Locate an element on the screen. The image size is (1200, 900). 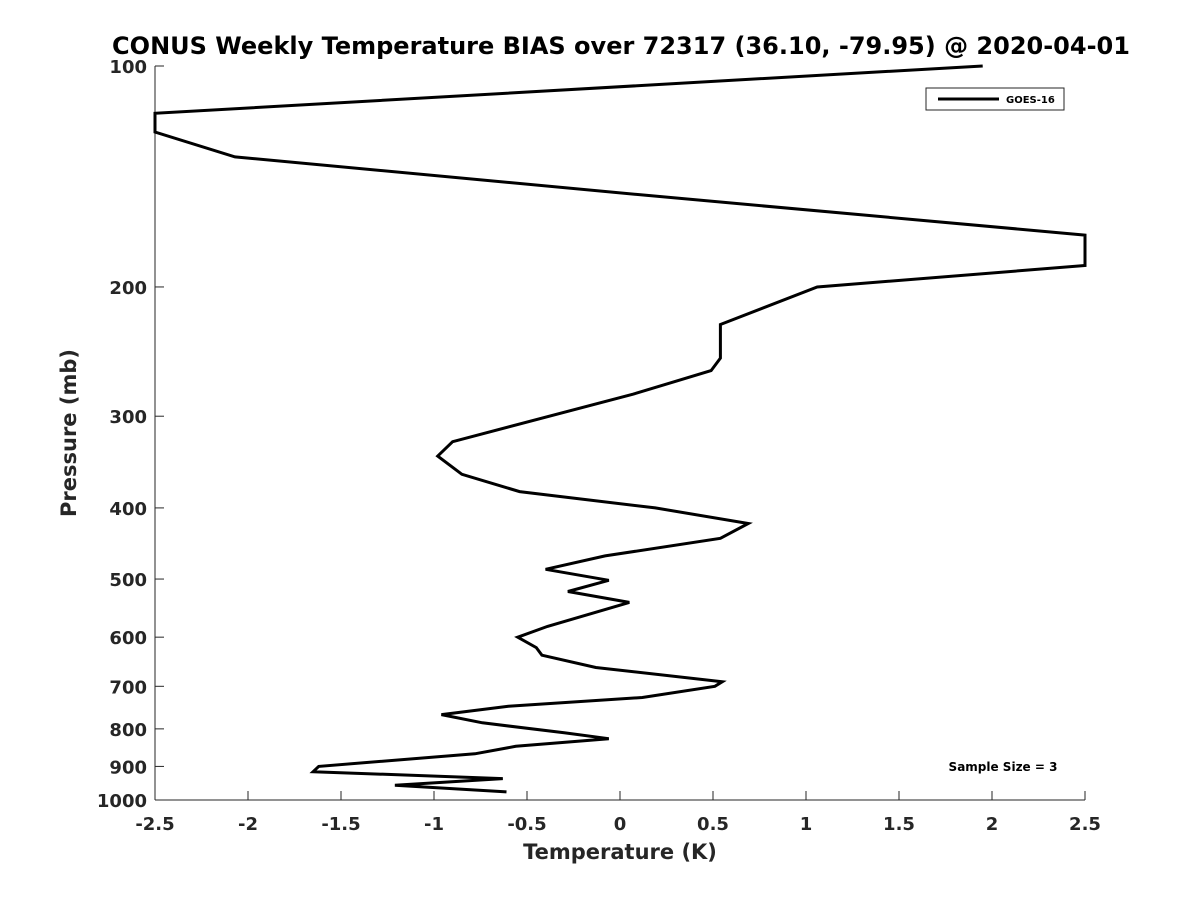
x-tick-label: -1 is located at coordinates (434, 824).